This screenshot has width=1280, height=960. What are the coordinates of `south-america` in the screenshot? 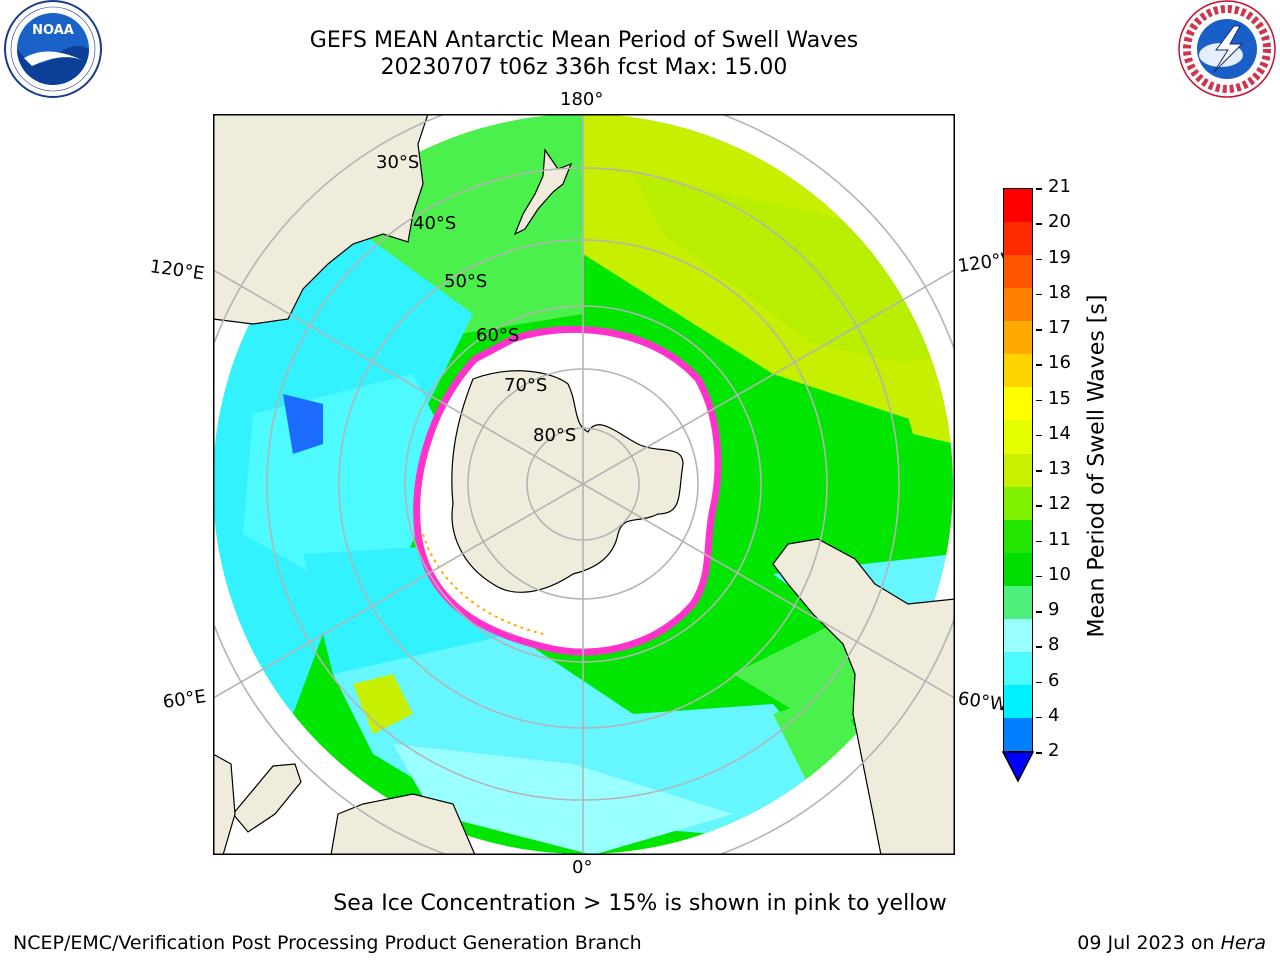 It's located at (863, 696).